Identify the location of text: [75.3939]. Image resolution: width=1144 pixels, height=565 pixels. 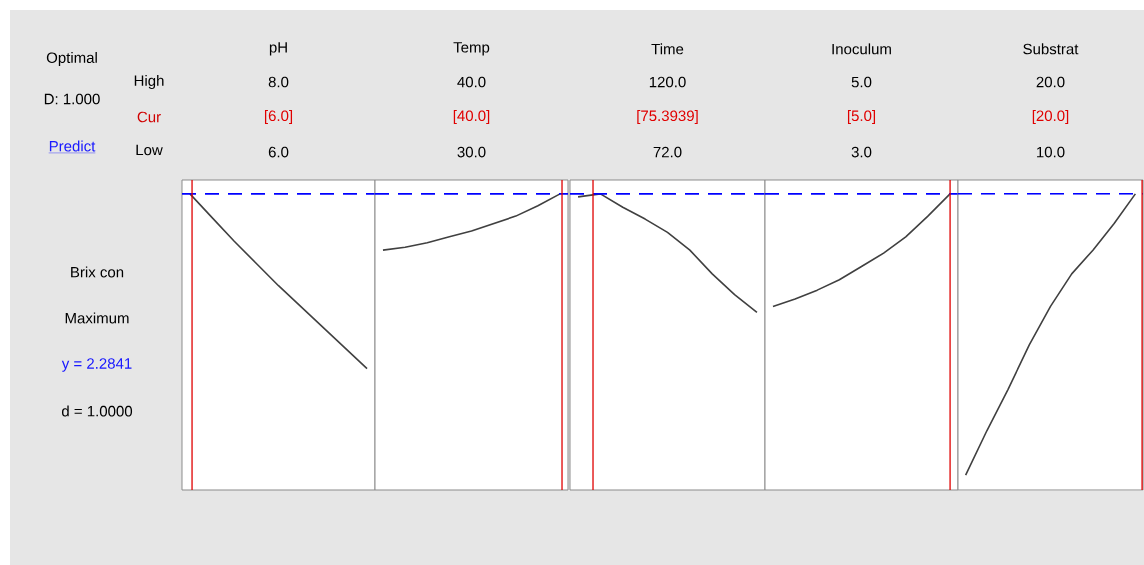
(667, 117).